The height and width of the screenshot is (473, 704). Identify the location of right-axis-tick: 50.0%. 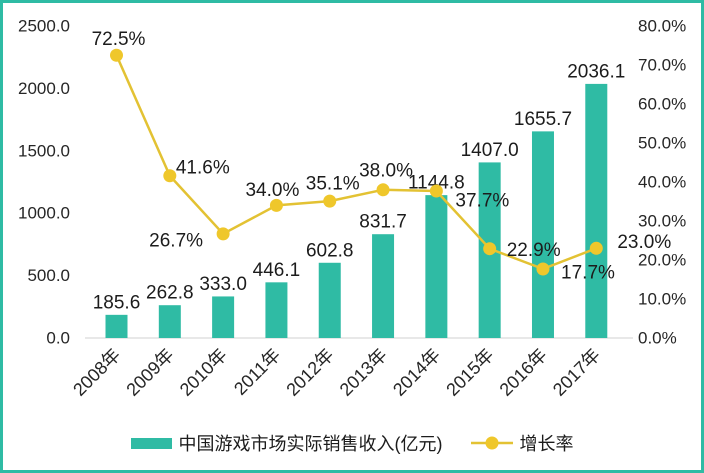
(662, 143).